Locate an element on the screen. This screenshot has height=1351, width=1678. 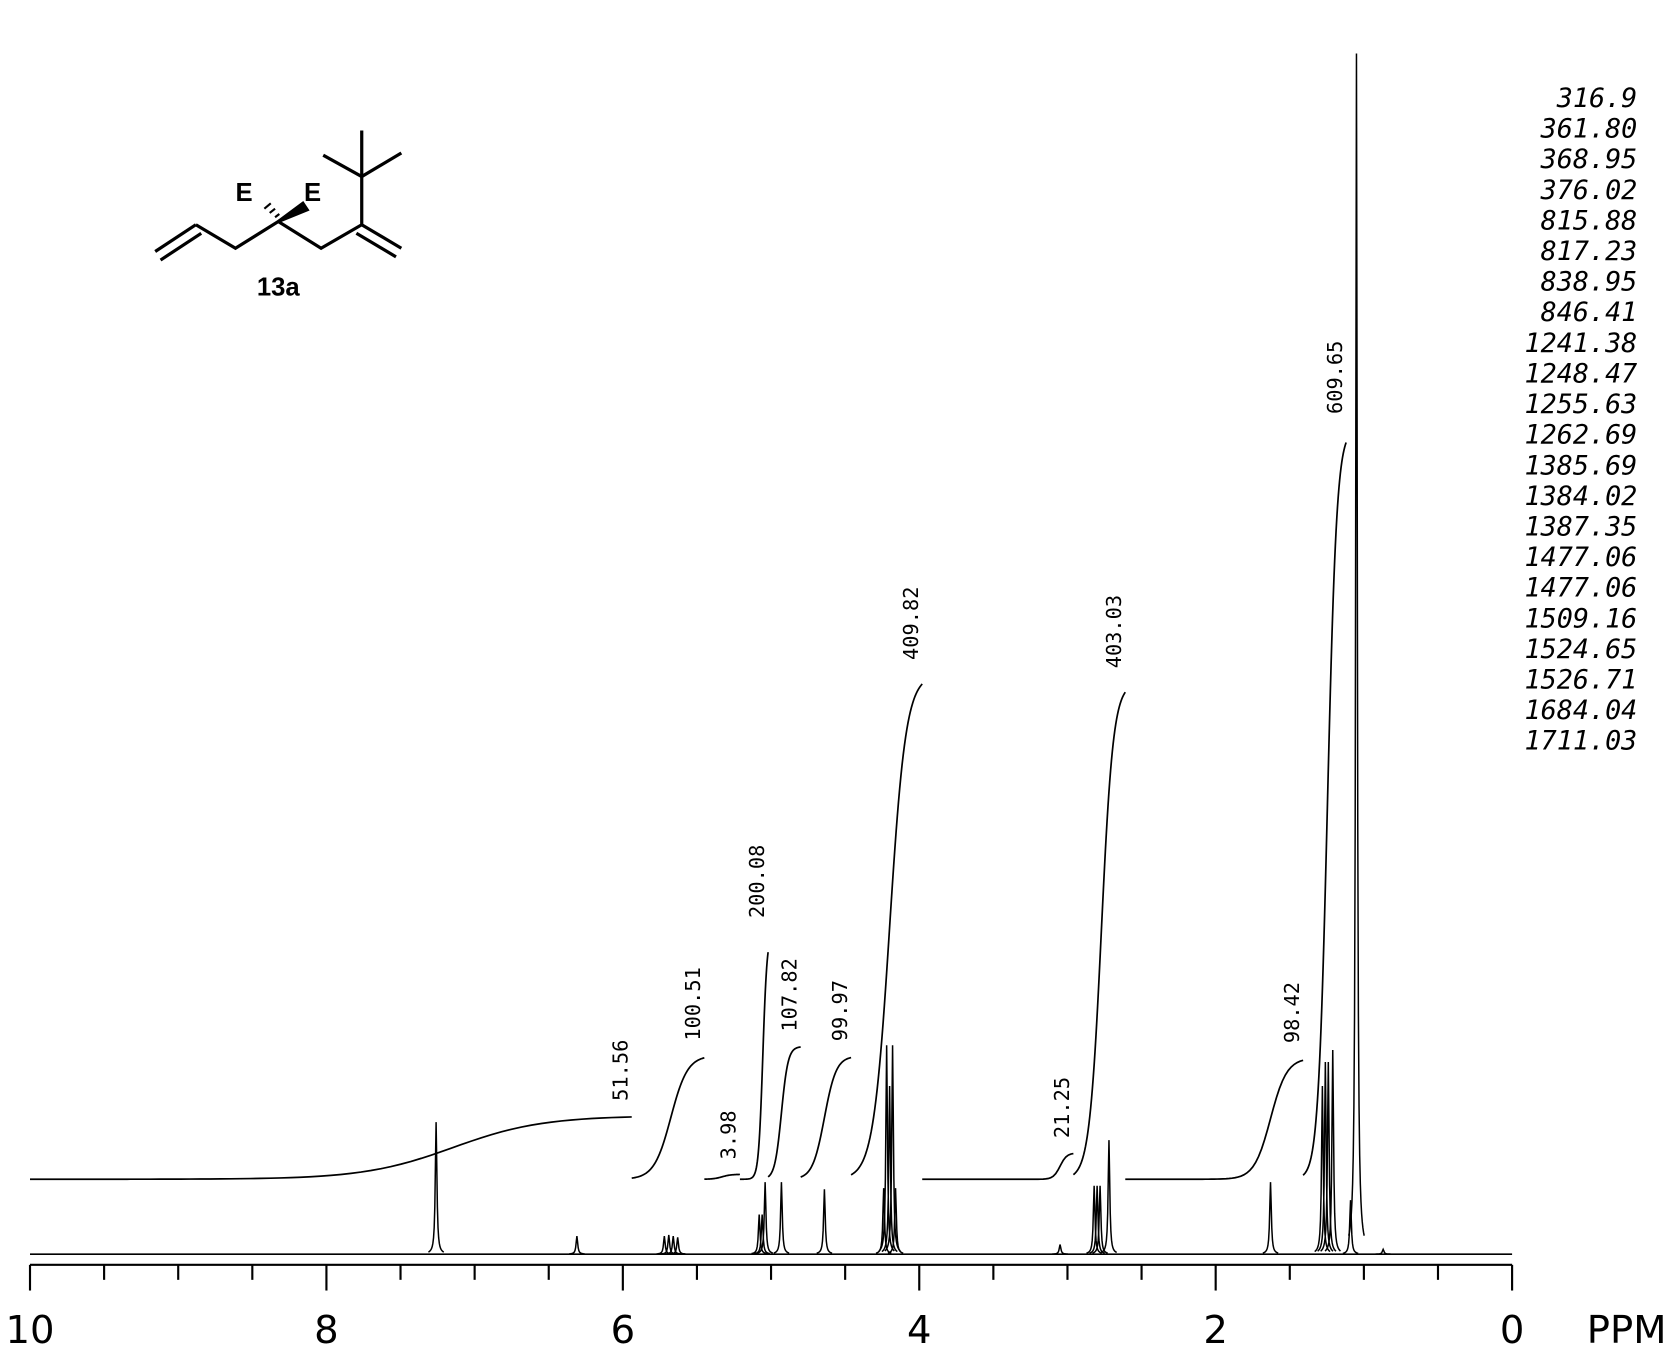
x-tick-label: 2 is located at coordinates (1215, 1329).